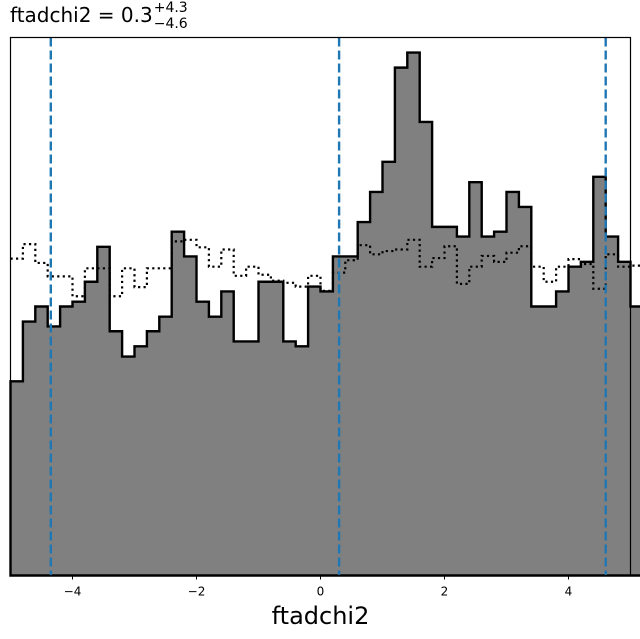 This screenshot has width=640, height=639. What do you see at coordinates (569, 592) in the screenshot?
I see `x-tick-label: 4` at bounding box center [569, 592].